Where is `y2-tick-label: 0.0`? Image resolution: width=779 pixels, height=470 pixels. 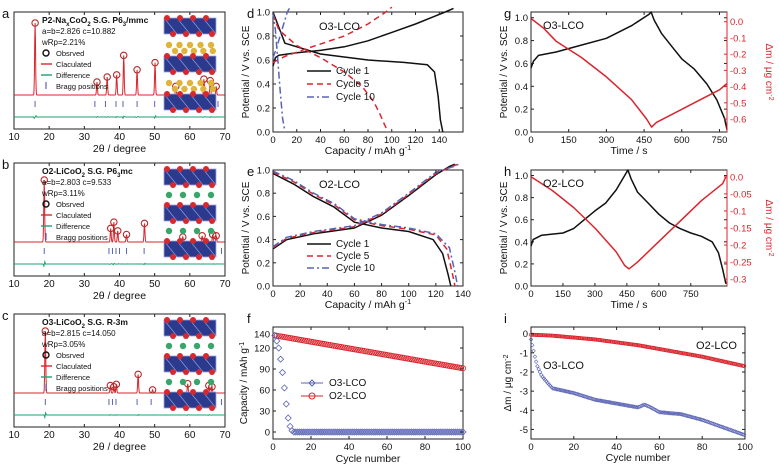 y2-tick-label: 0.0 is located at coordinates (736, 22).